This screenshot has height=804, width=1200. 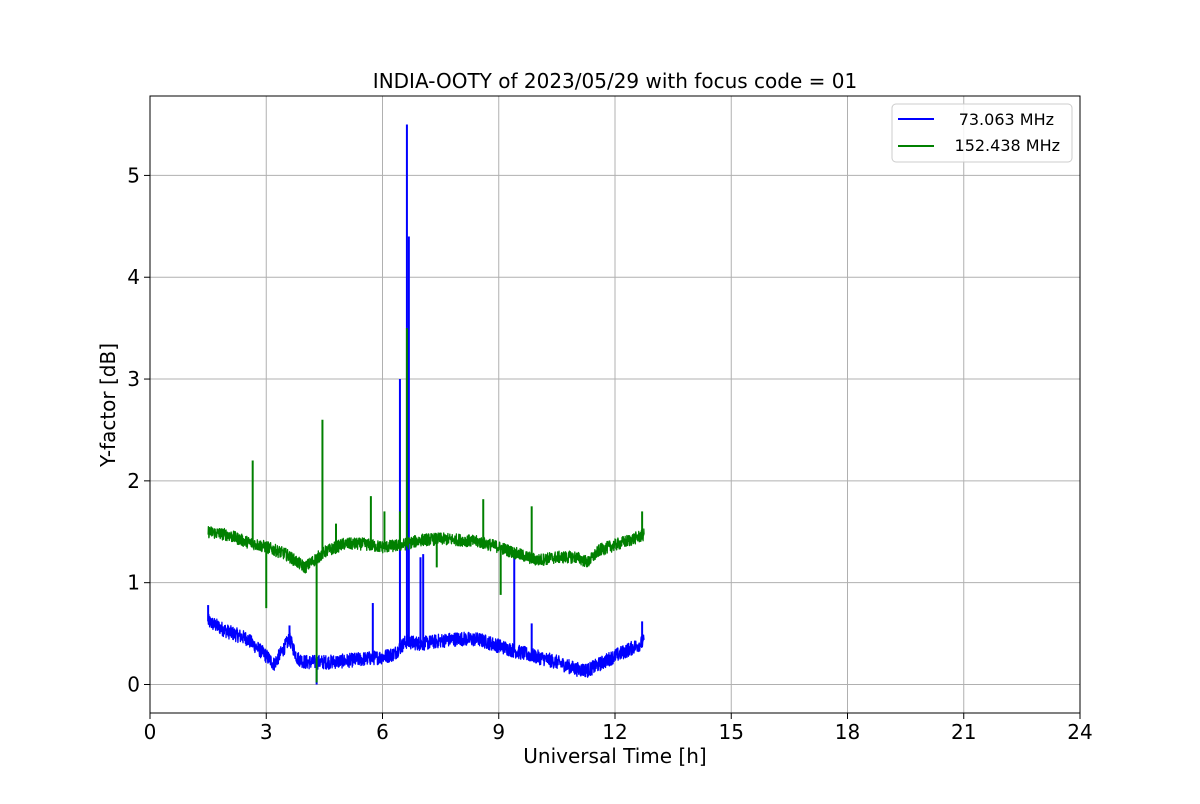 What do you see at coordinates (963, 732) in the screenshot?
I see `x-tick-label: 21` at bounding box center [963, 732].